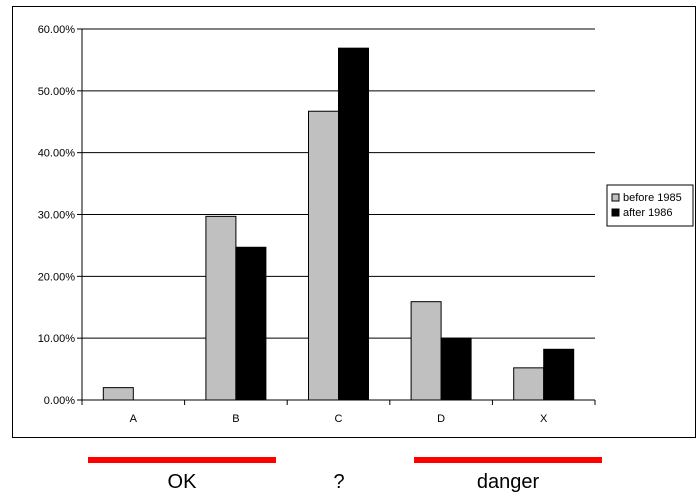  I want to click on x-tick-label: A, so click(134, 419).